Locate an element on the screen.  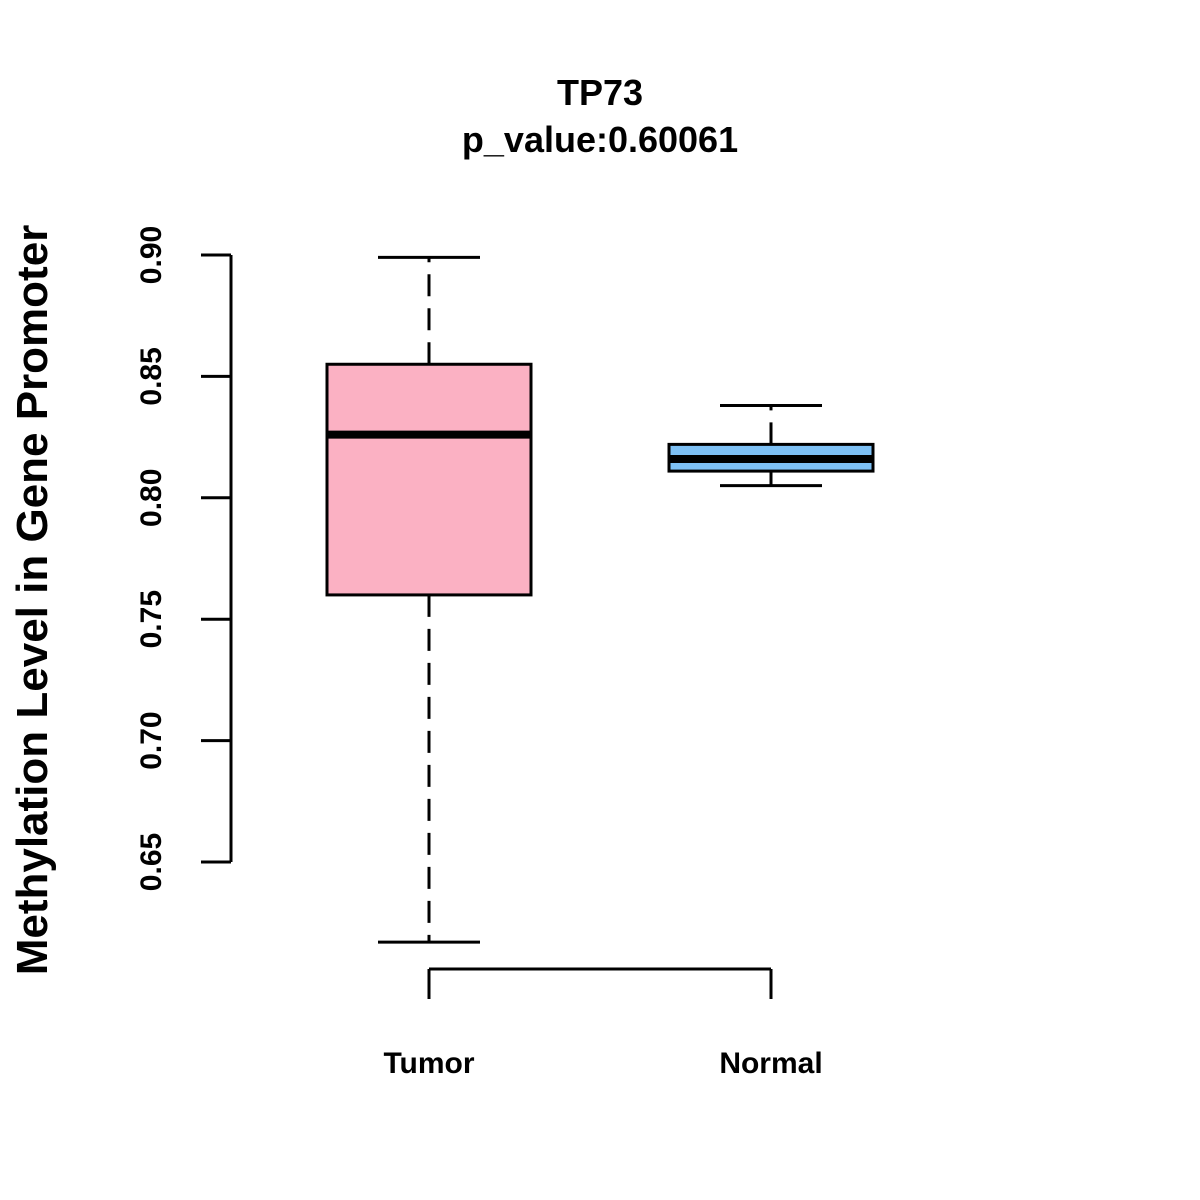
y-axis-label: Methylation Level in Gene Promoter is located at coordinates (32, 600).